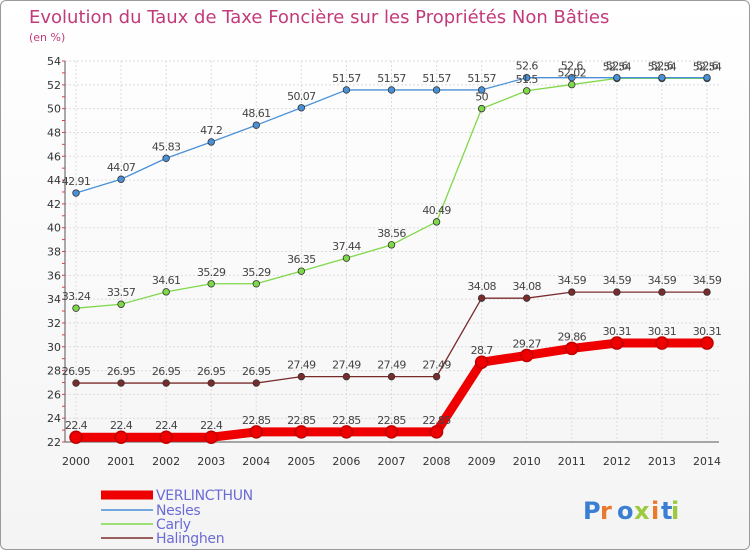 The height and width of the screenshot is (550, 750). Describe the element at coordinates (76, 296) in the screenshot. I see `data-label-carly-2000: 33.24` at that location.